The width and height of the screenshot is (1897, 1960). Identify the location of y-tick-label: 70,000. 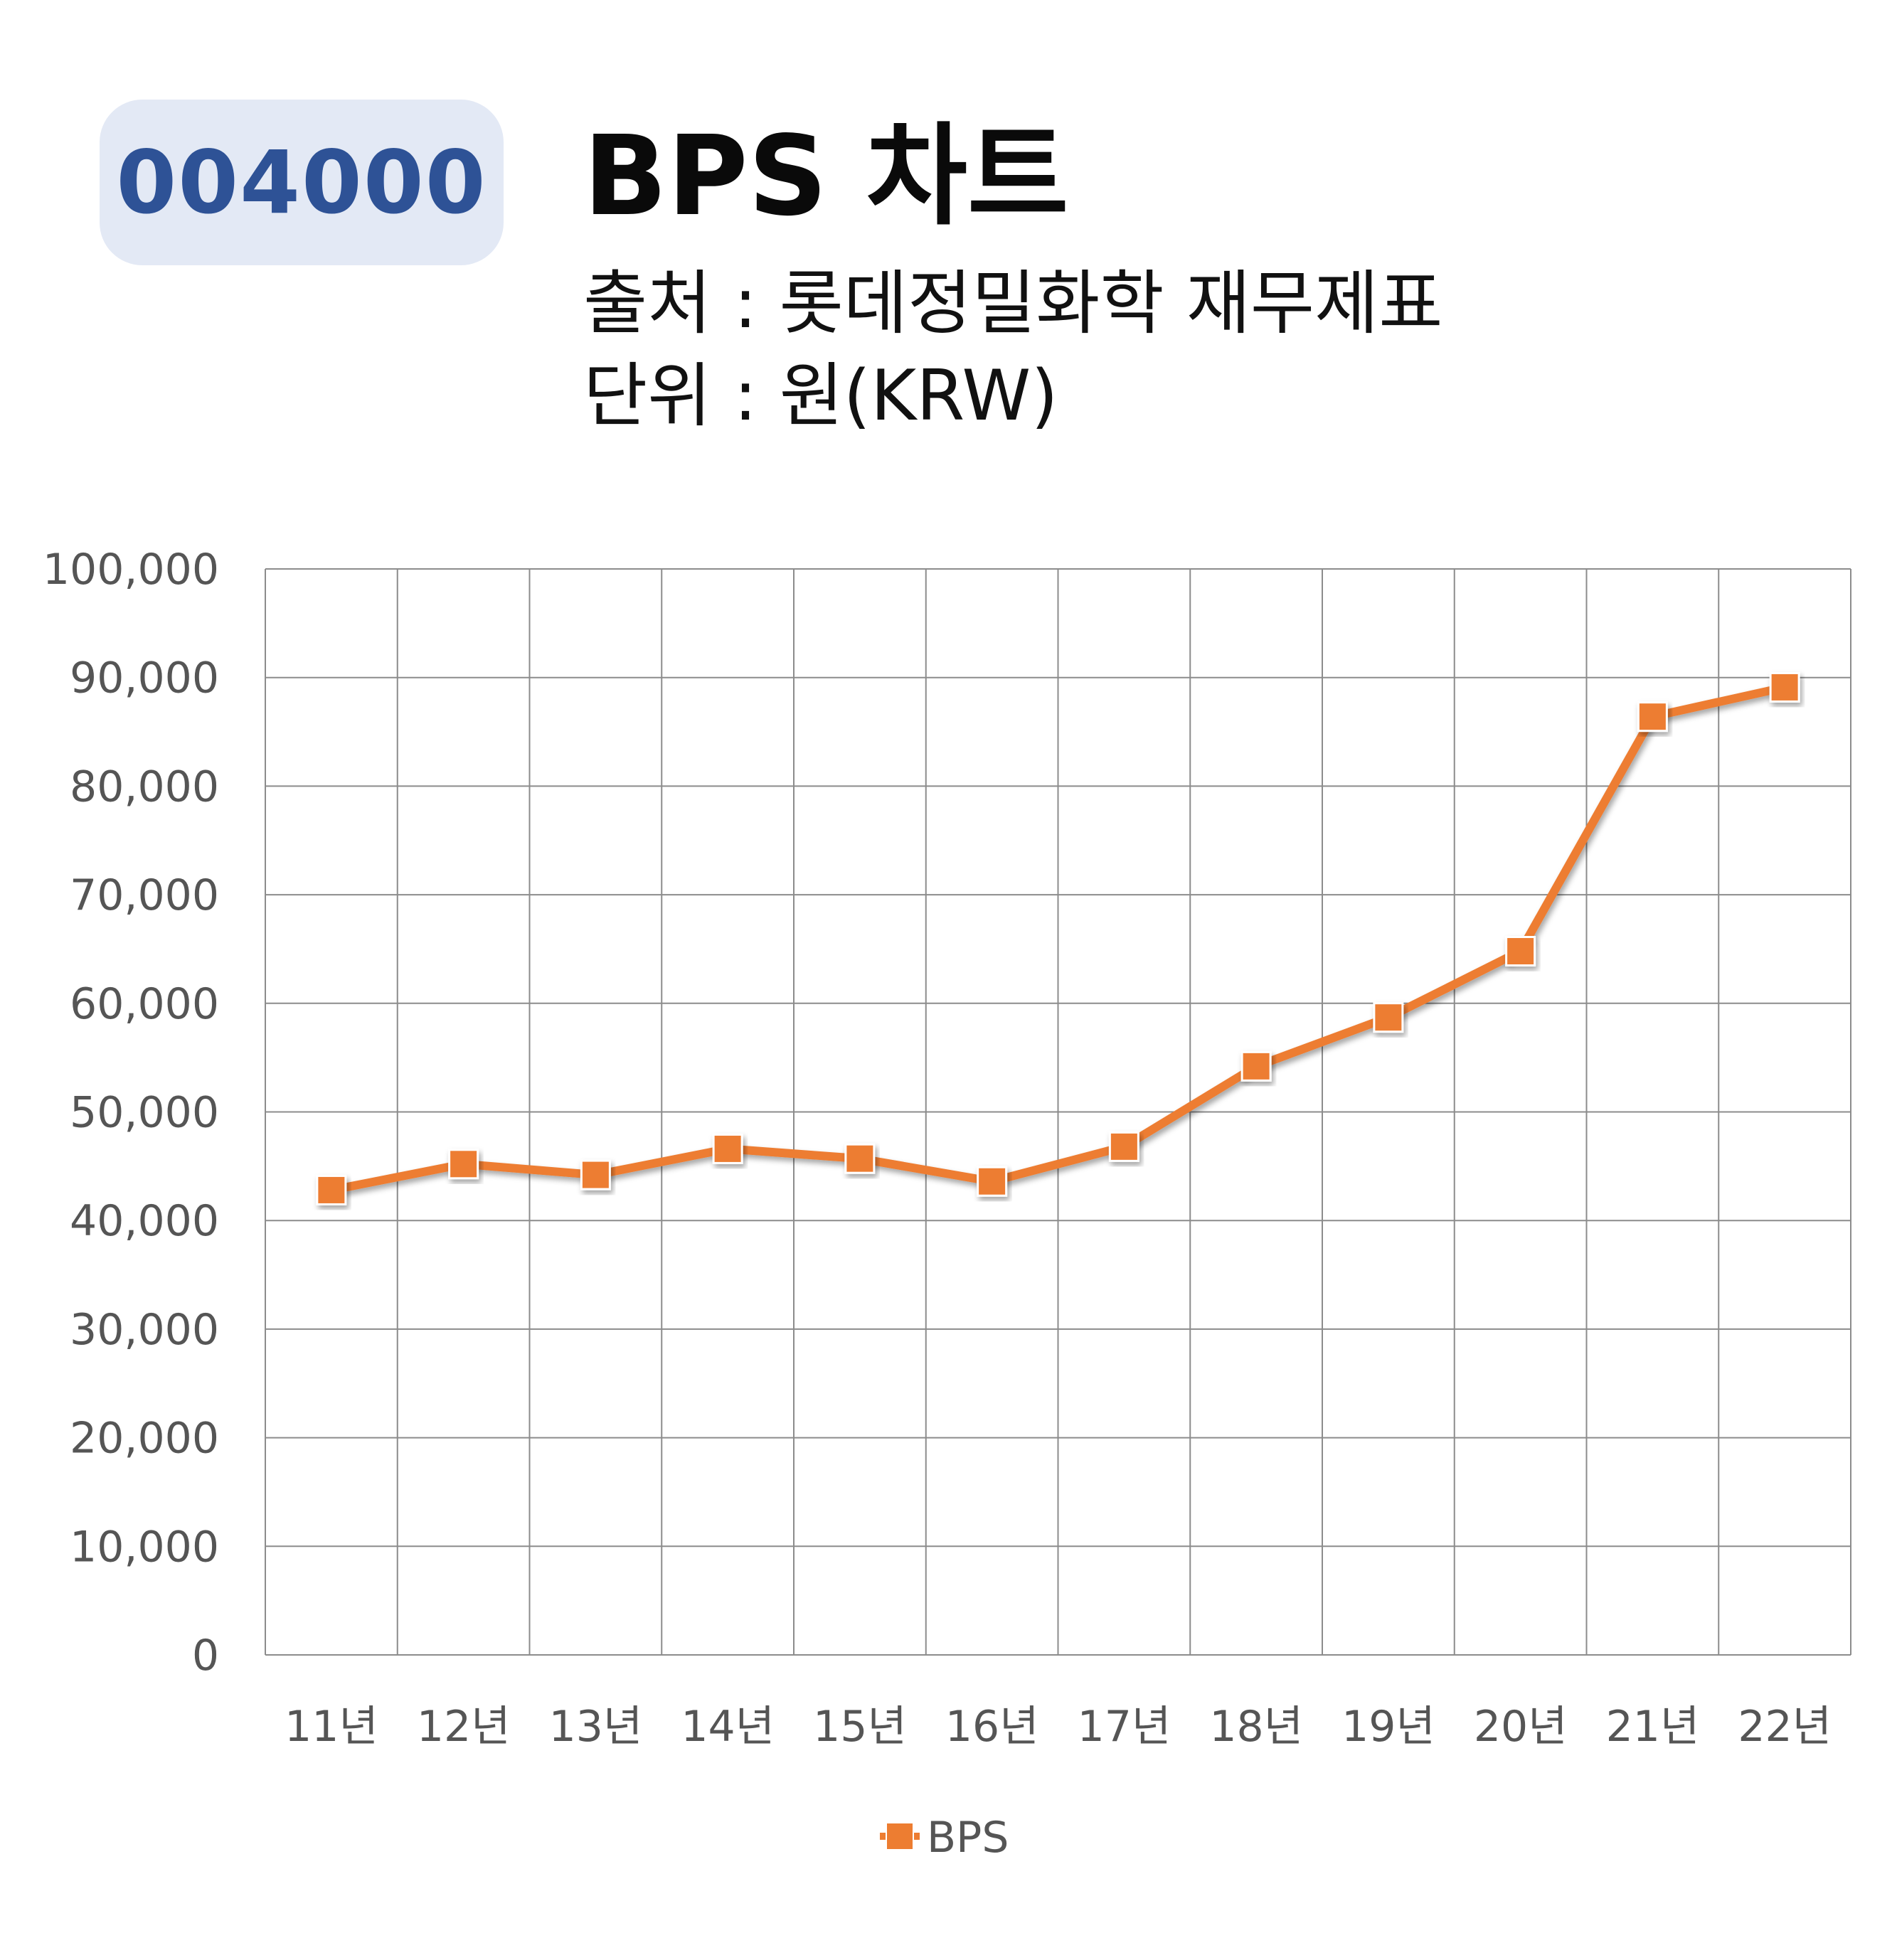
(145, 895).